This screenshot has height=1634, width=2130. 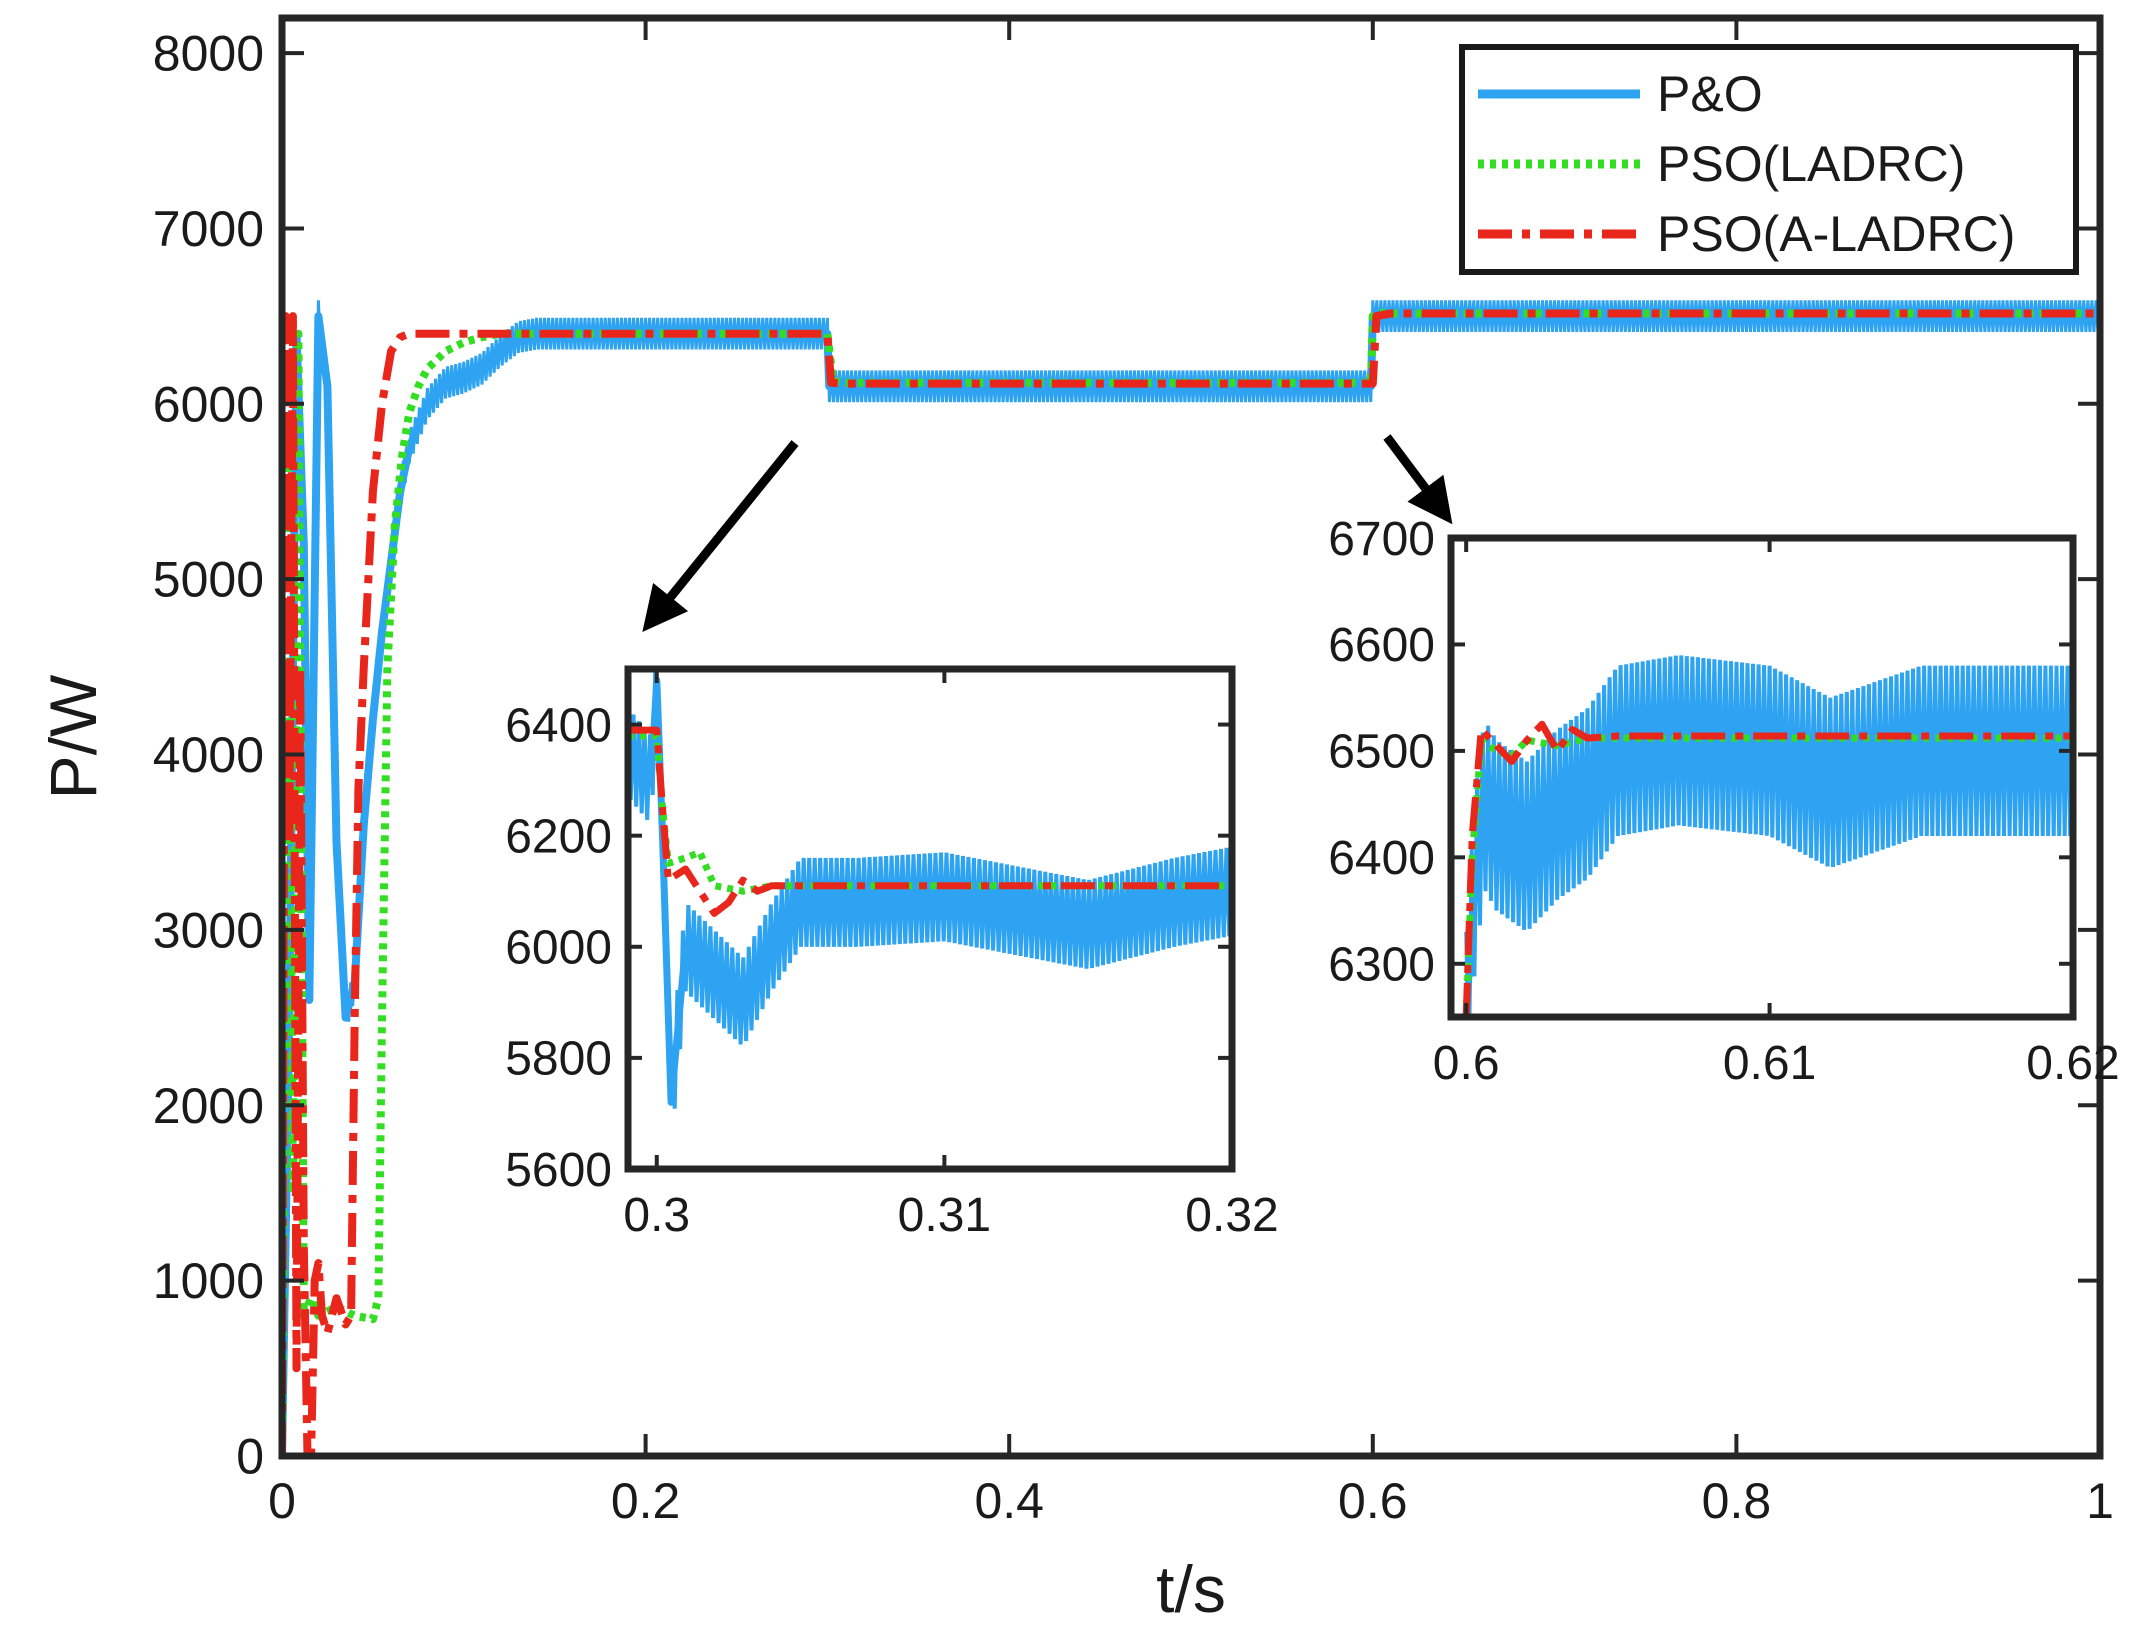 I want to click on legend: P&O PSO(LADRC) PSO(A-LADRC), so click(x=1769, y=159).